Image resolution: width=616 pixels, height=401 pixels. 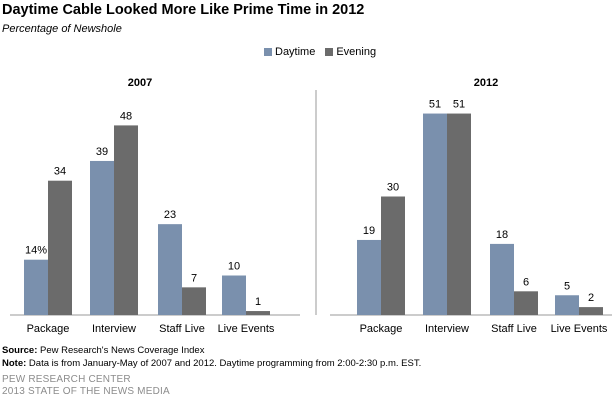 What do you see at coordinates (435, 214) in the screenshot?
I see `bar-2012-daytime-interview` at bounding box center [435, 214].